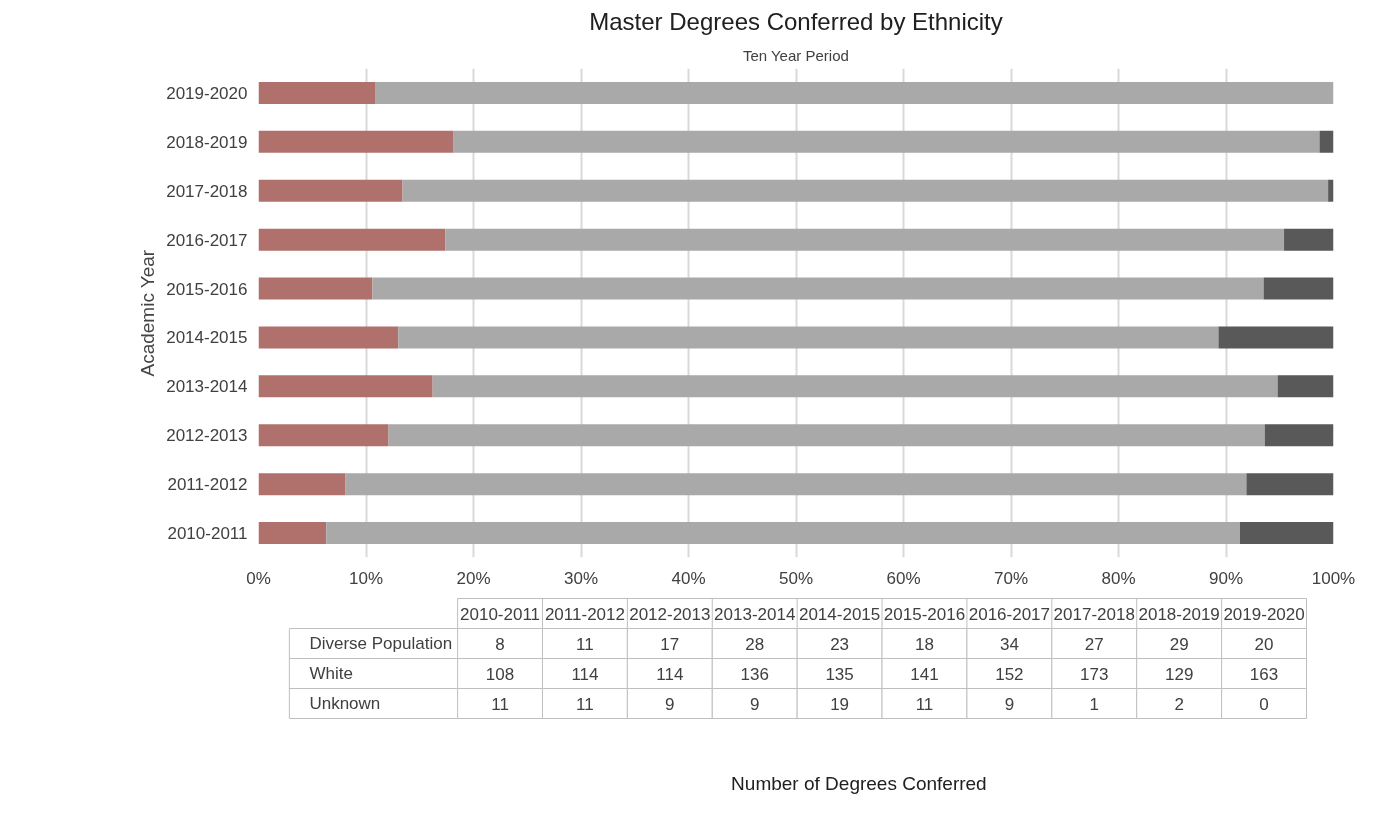 This screenshot has height=823, width=1393. I want to click on x-tick-label: 2012-2013, so click(670, 614).